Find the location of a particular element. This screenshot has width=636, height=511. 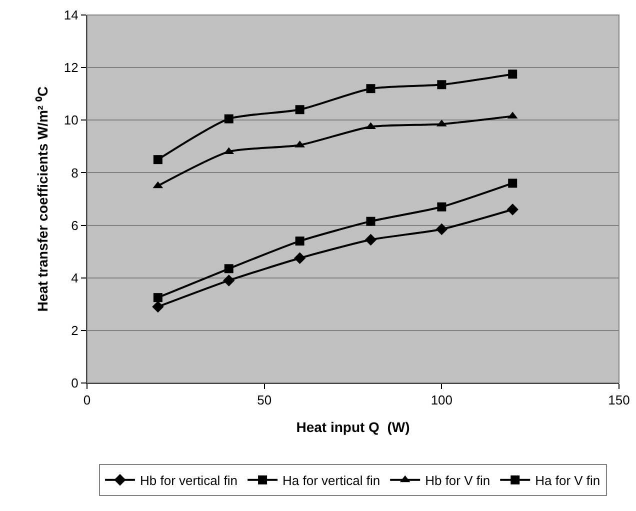

y-tick-label: 14 is located at coordinates (71, 15).